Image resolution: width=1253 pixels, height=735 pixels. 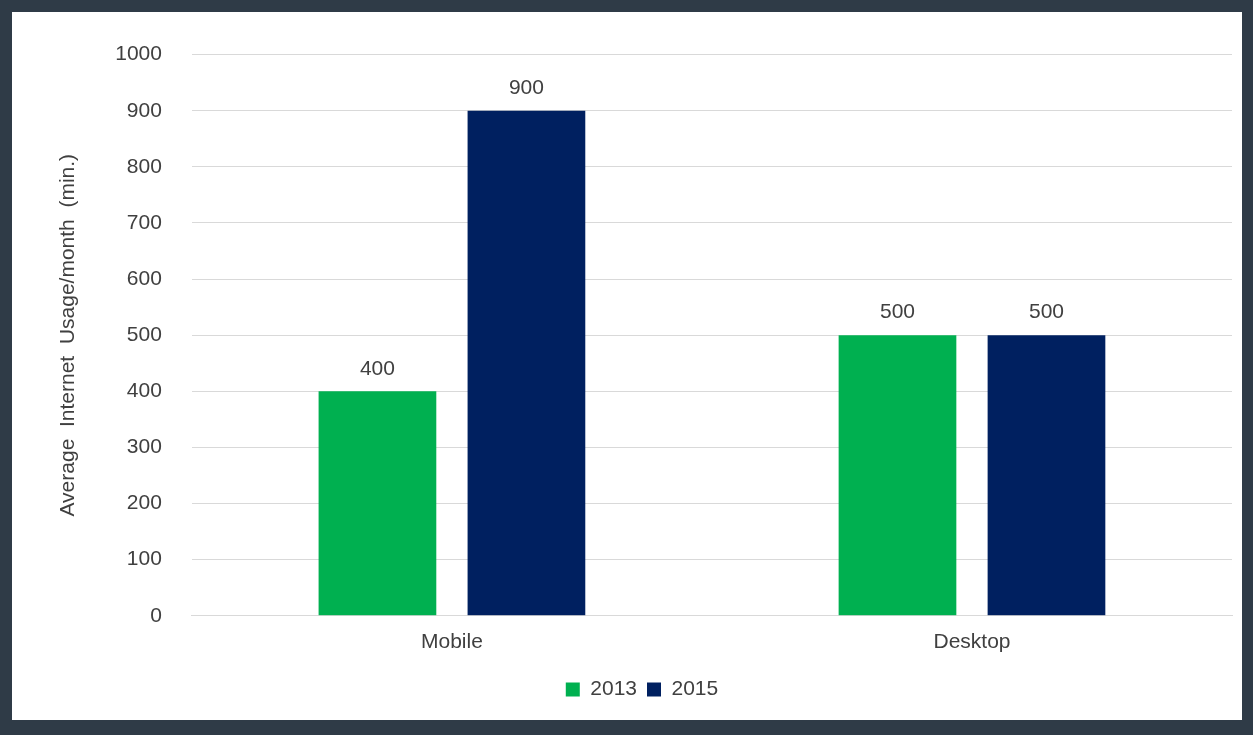 I want to click on y-tick-label: 800, so click(x=144, y=165).